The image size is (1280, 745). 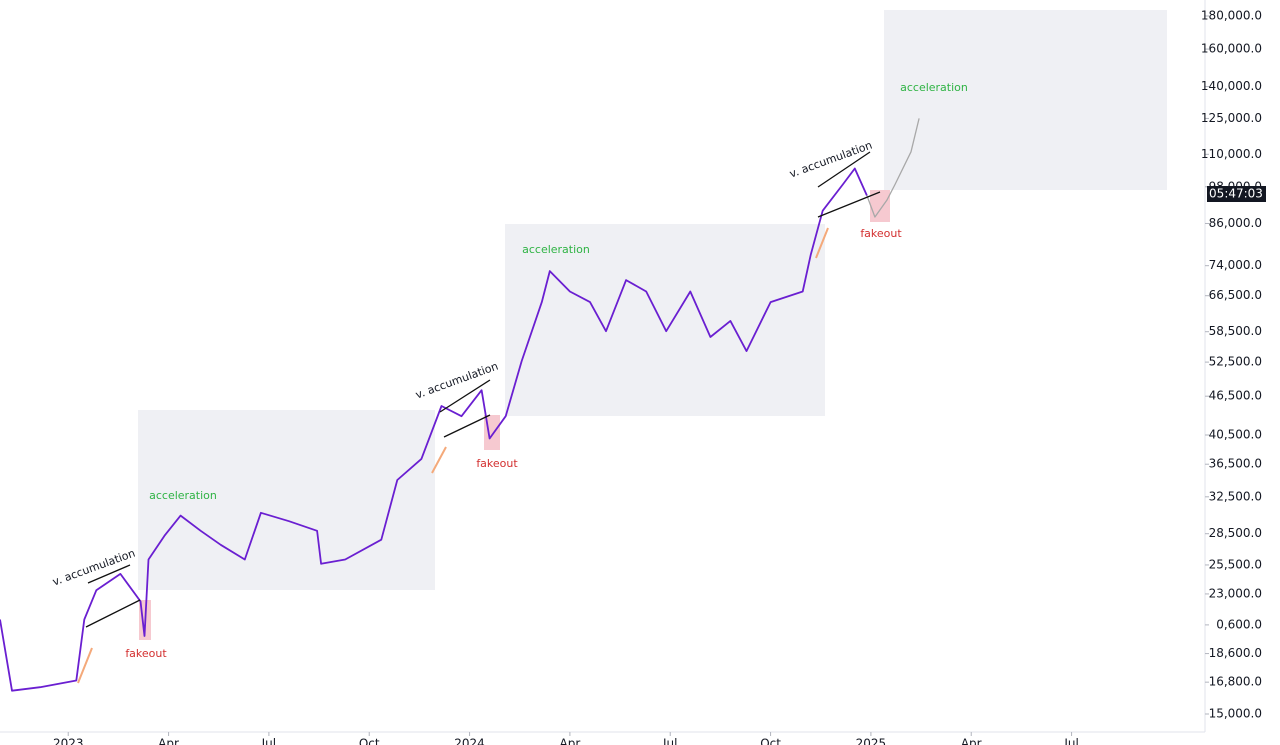 I want to click on y-tick-label: 0,600.0, so click(x=1239, y=624).